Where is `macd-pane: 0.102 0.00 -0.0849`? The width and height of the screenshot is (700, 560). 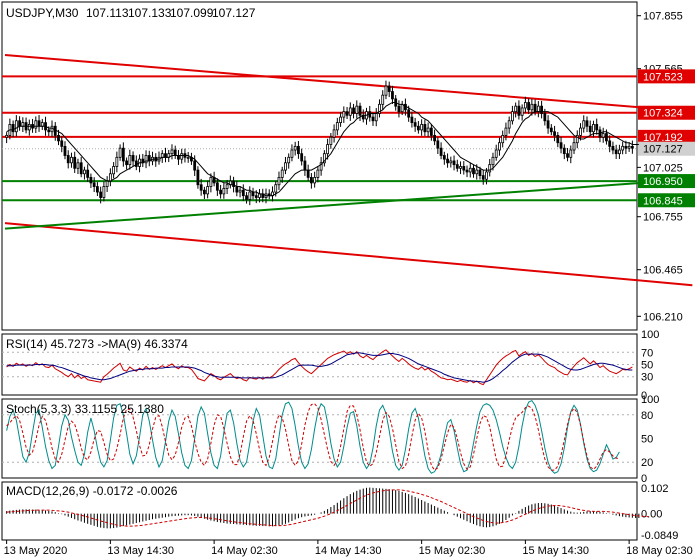
macd-pane: 0.102 0.00 -0.0849 is located at coordinates (339, 511).